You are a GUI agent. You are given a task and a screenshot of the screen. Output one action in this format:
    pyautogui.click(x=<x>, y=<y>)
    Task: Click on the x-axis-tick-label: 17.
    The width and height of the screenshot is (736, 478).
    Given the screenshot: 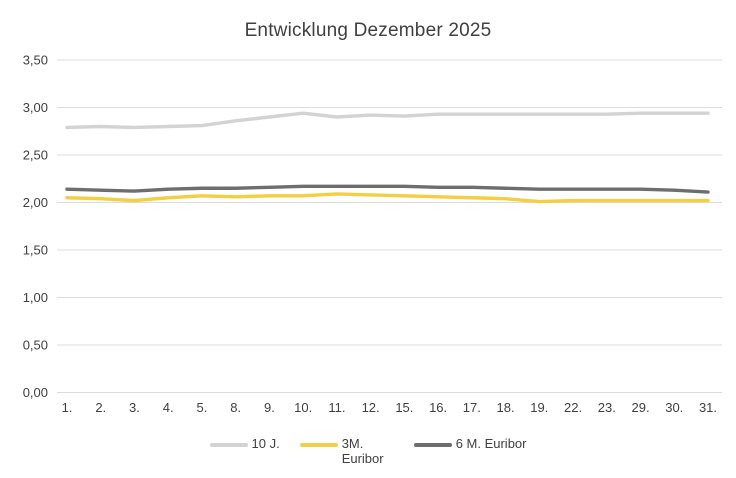 What is the action you would take?
    pyautogui.click(x=472, y=407)
    